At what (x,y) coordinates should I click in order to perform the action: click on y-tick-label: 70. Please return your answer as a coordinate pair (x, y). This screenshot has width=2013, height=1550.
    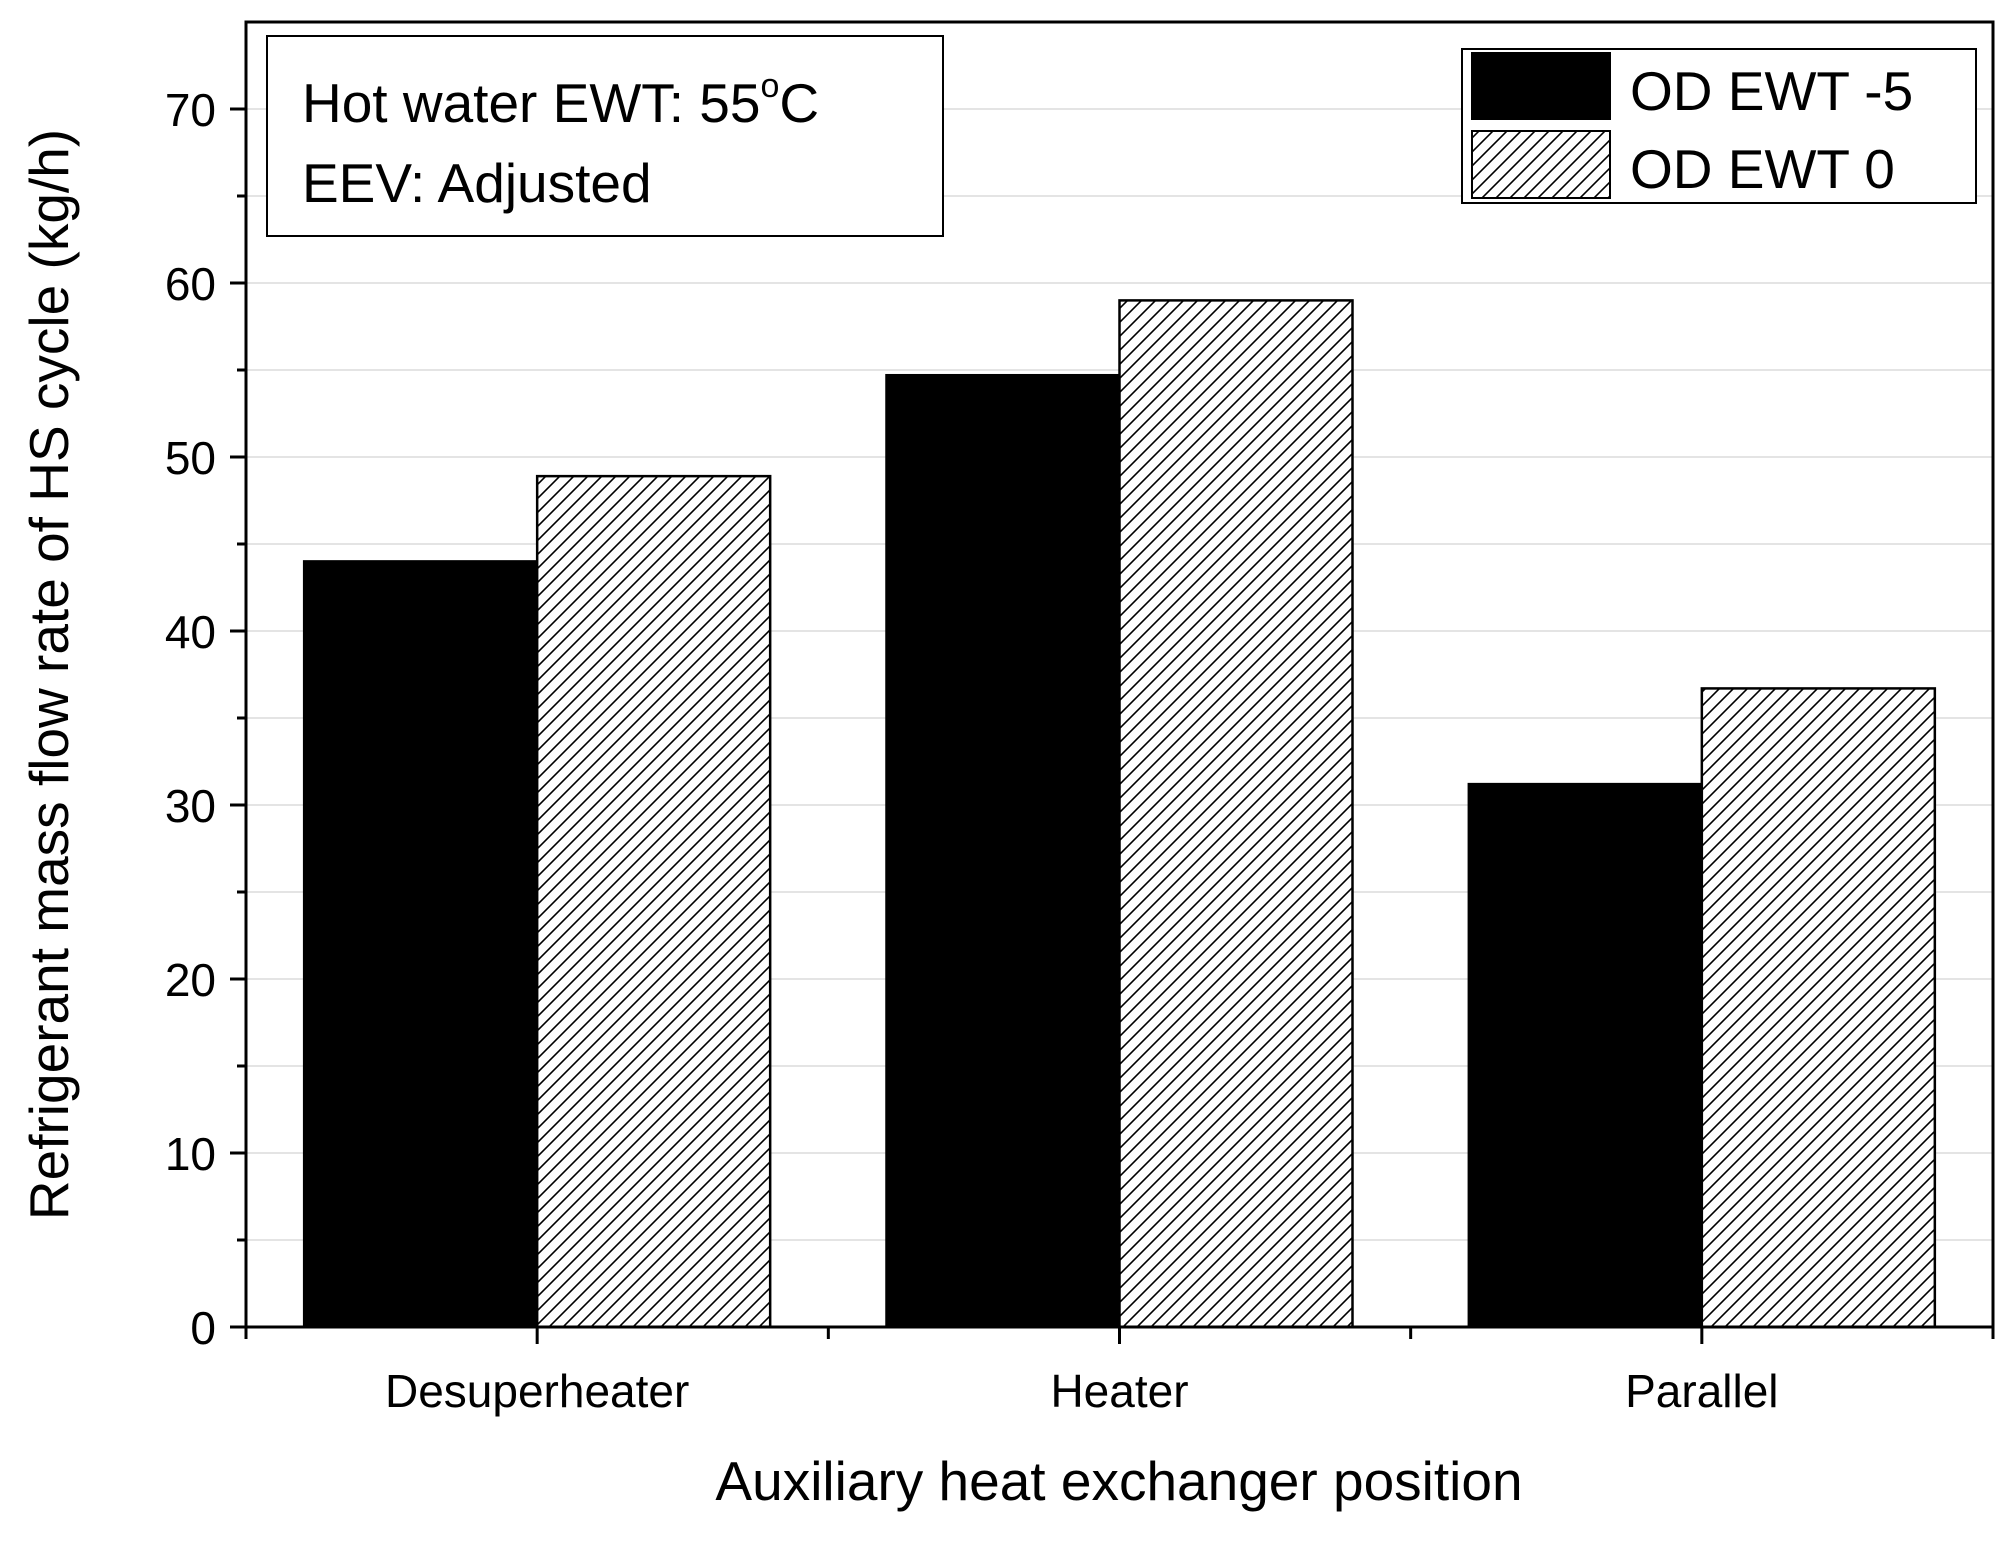
    Looking at the image, I should click on (190, 110).